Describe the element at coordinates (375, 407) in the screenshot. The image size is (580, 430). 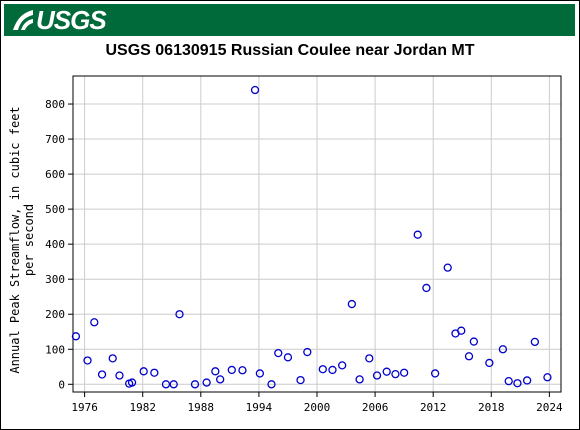
I see `x-tick-label: 2006` at that location.